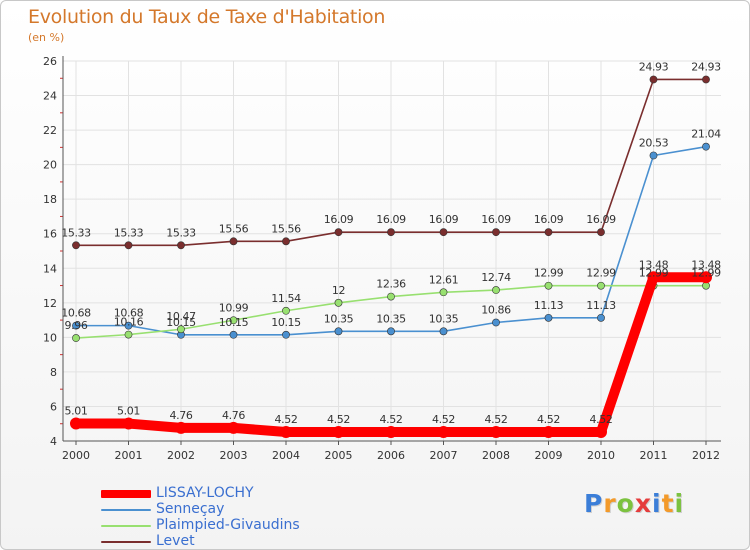  What do you see at coordinates (286, 228) in the screenshot?
I see `data-label: 15.56` at bounding box center [286, 228].